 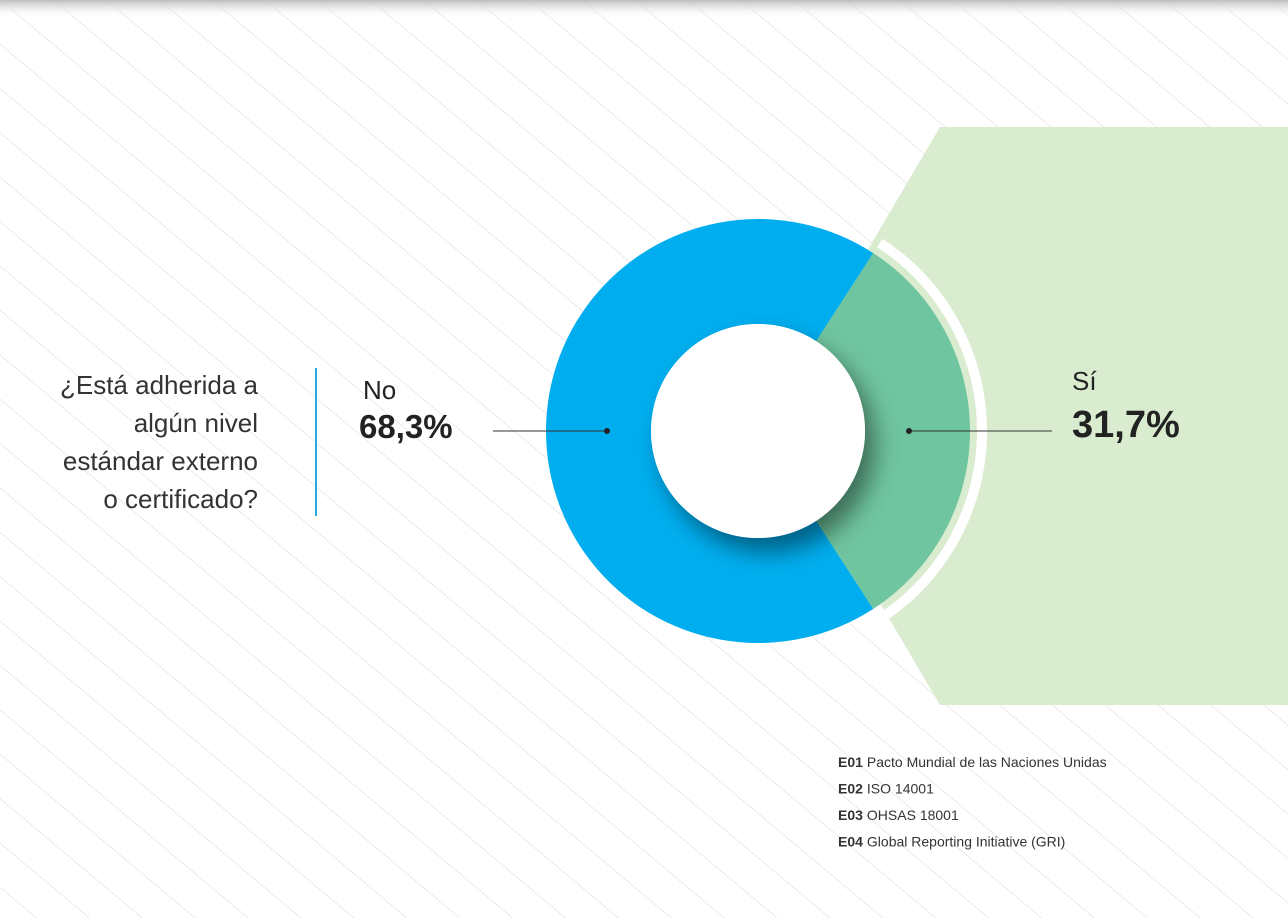 I want to click on category-label: Sí, so click(x=1084, y=381).